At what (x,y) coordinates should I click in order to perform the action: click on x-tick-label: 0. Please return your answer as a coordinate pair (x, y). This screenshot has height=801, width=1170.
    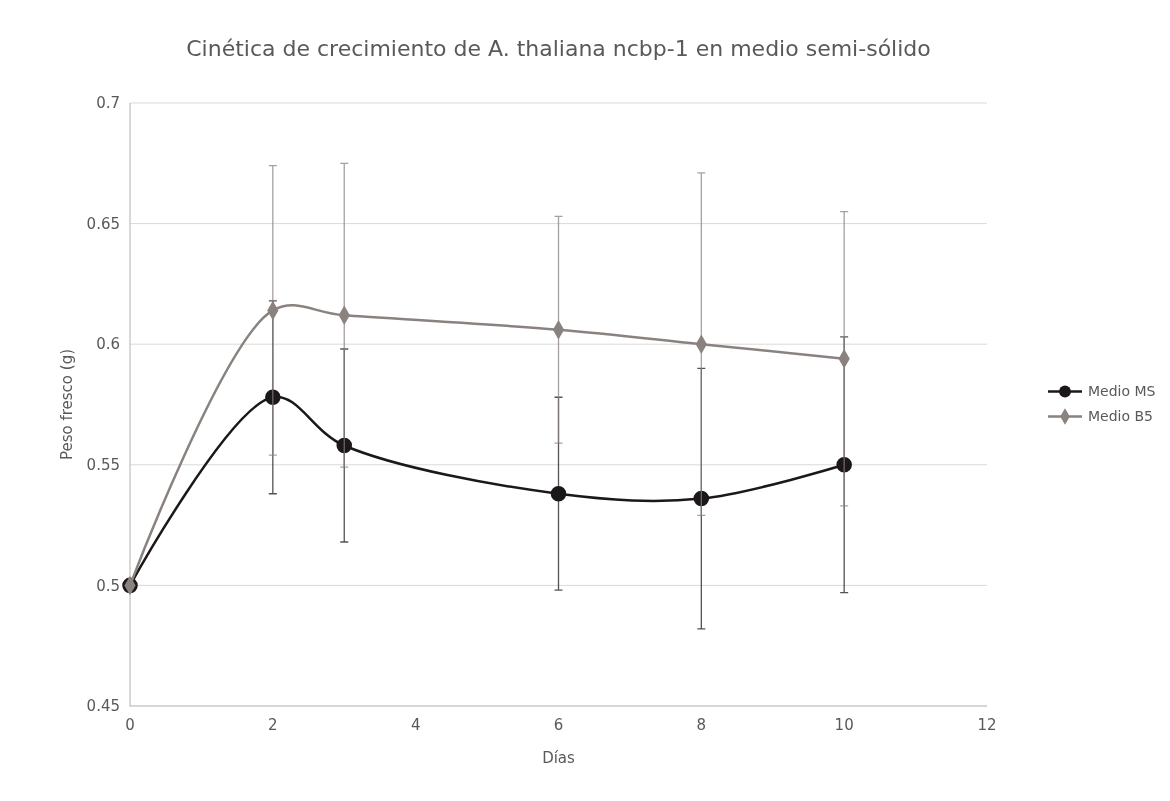
    Looking at the image, I should click on (130, 725).